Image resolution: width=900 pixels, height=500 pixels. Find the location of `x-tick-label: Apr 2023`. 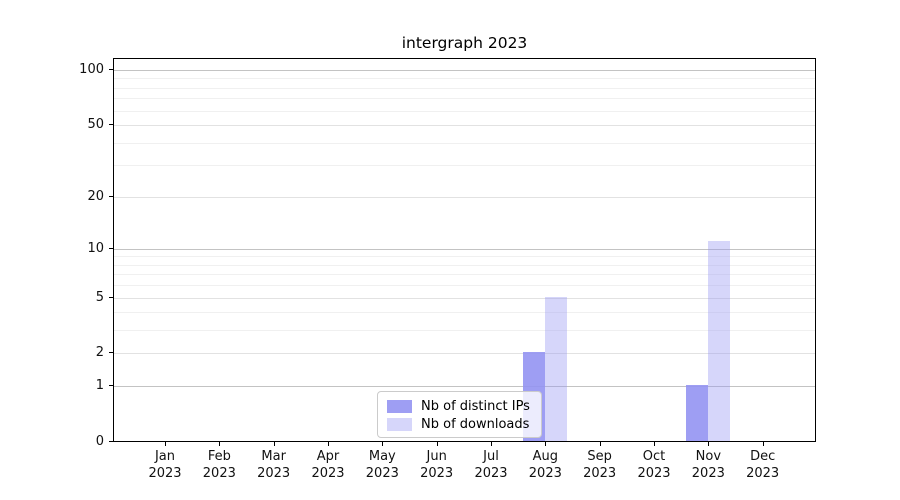

x-tick-label: Apr 2023 is located at coordinates (328, 465).